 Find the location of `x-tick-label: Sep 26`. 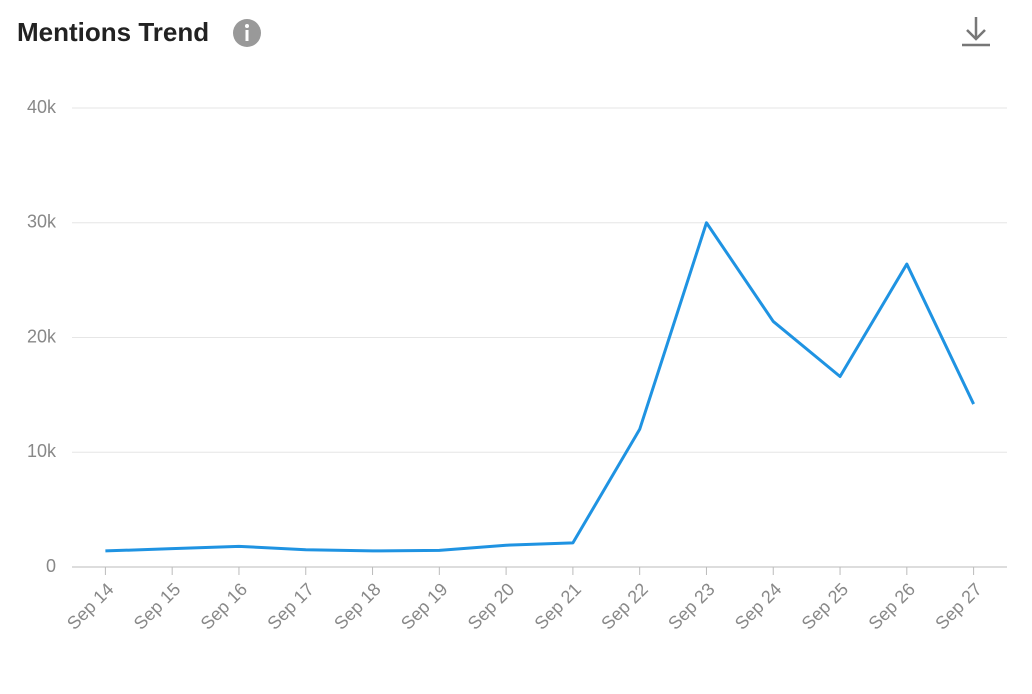

x-tick-label: Sep 26 is located at coordinates (892, 606).